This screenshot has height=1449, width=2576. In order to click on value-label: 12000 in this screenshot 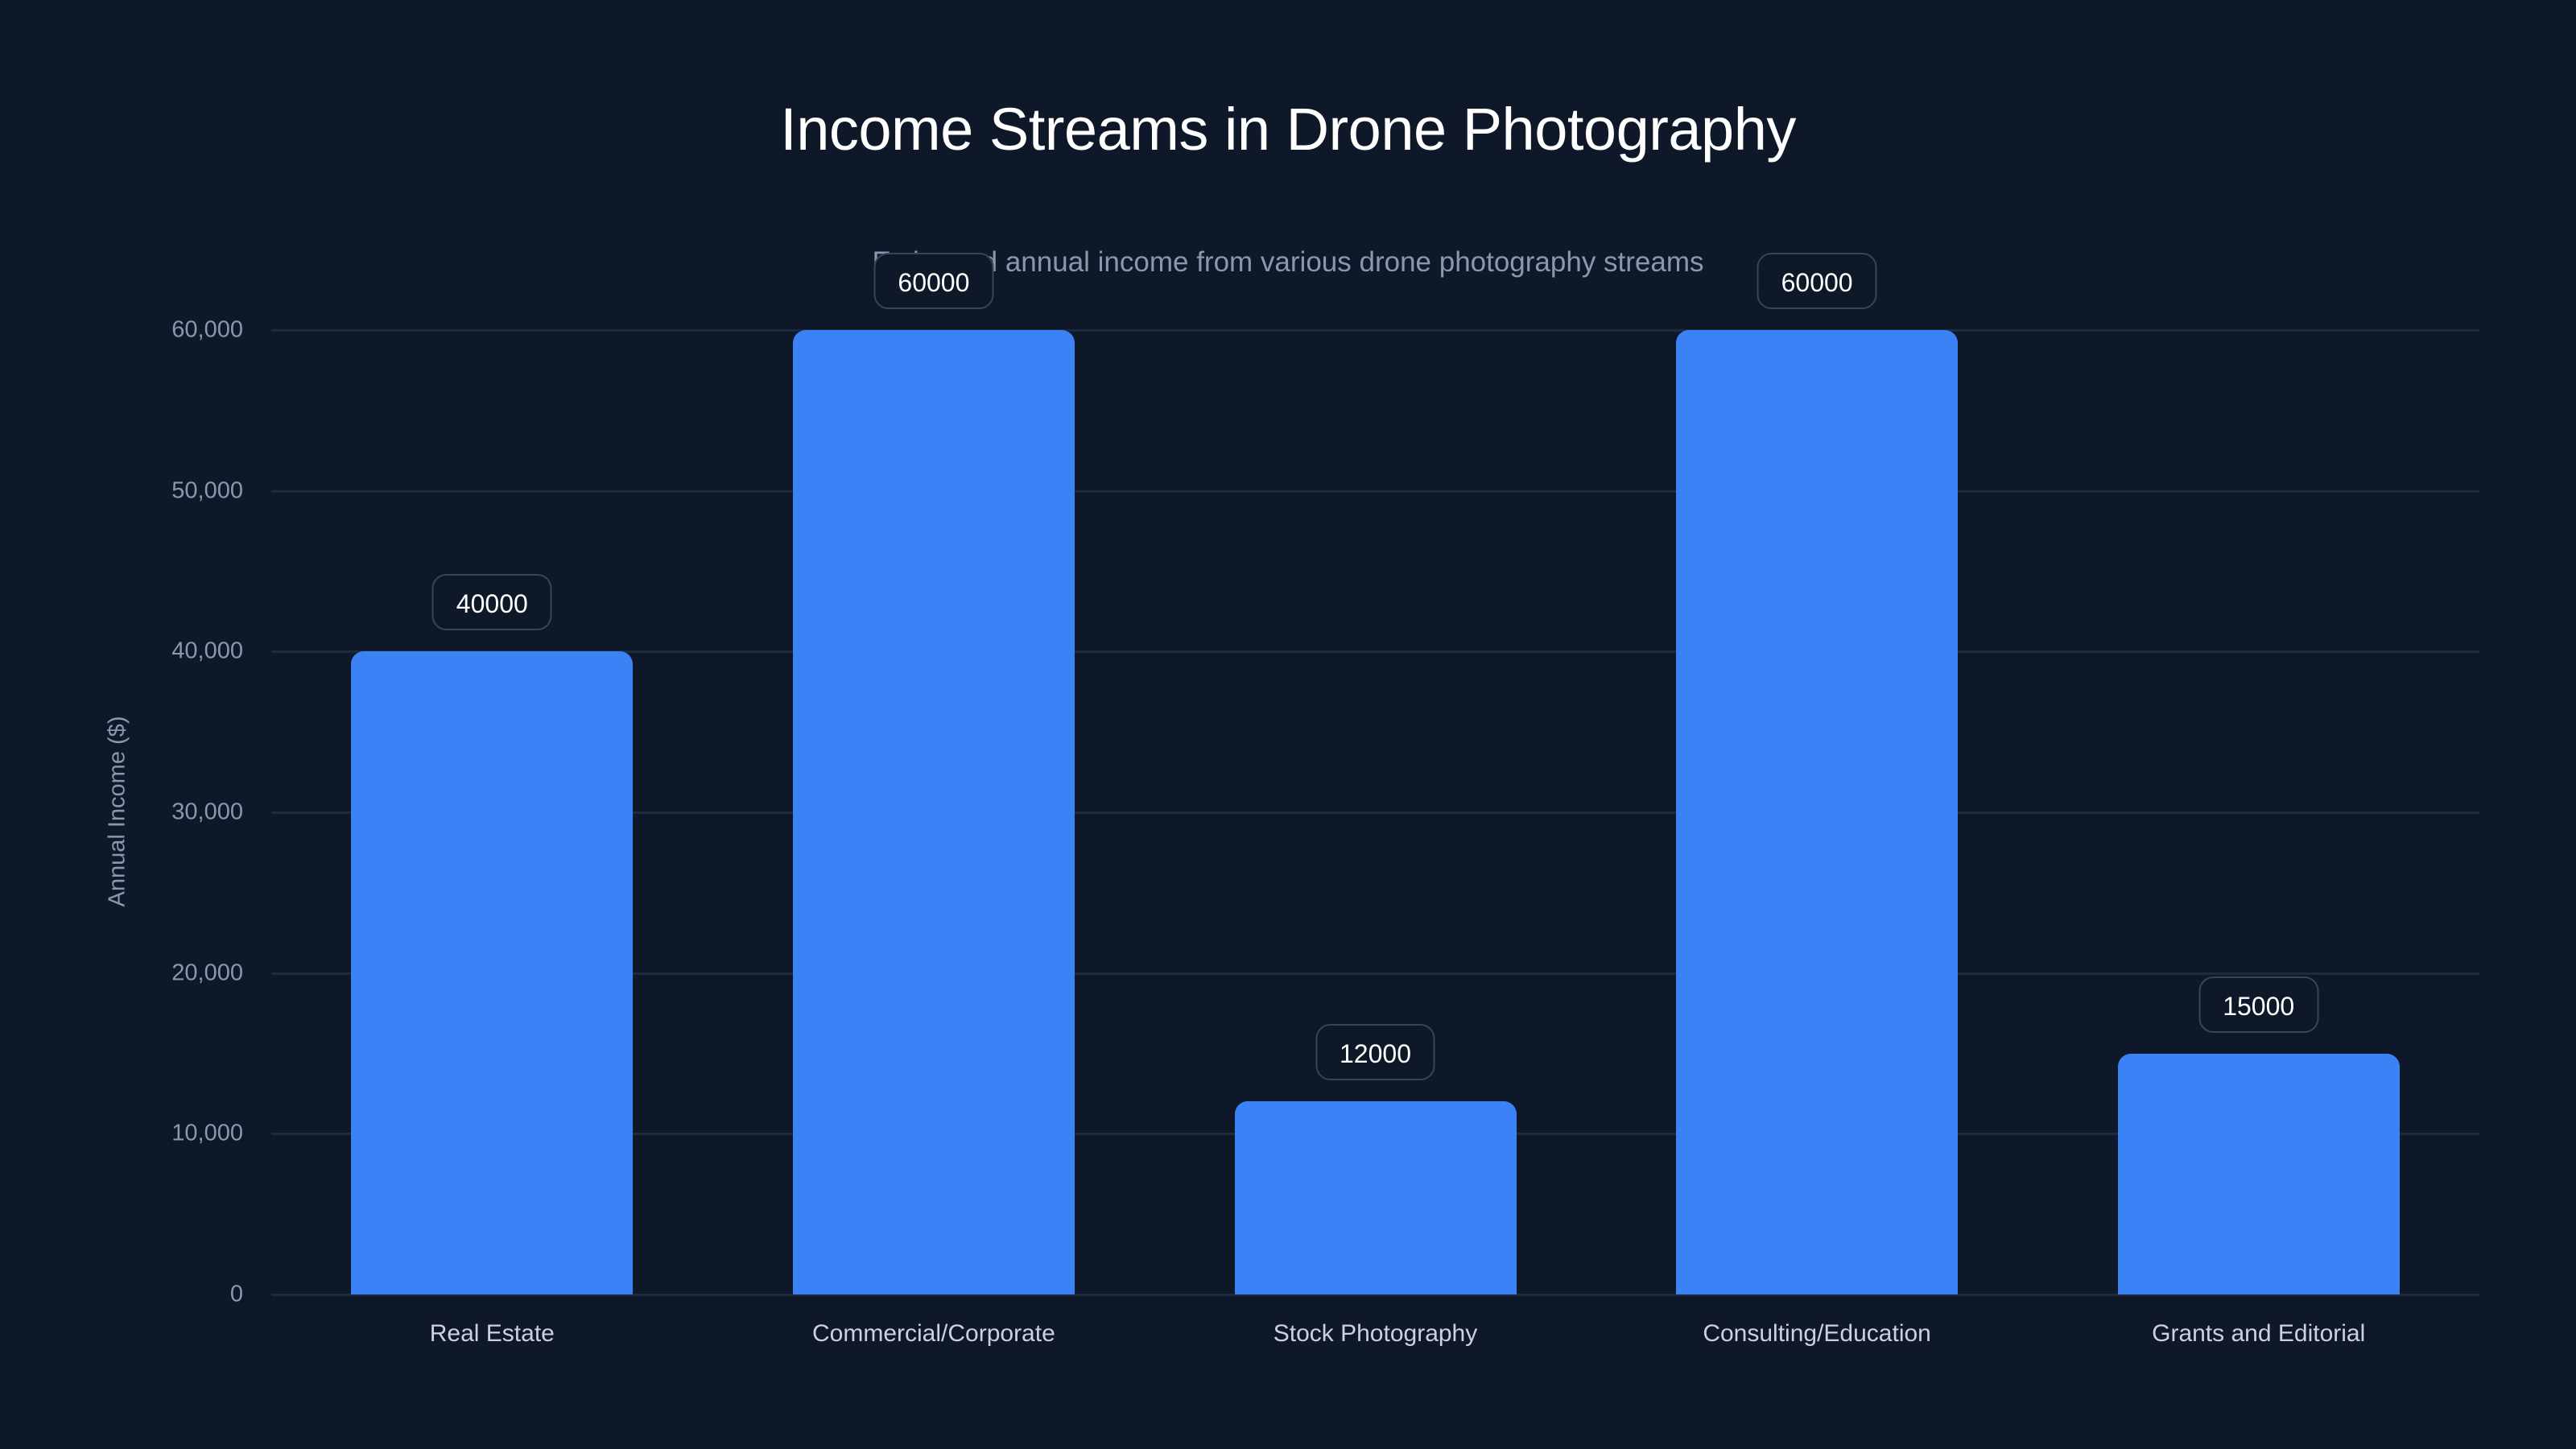, I will do `click(1375, 1052)`.